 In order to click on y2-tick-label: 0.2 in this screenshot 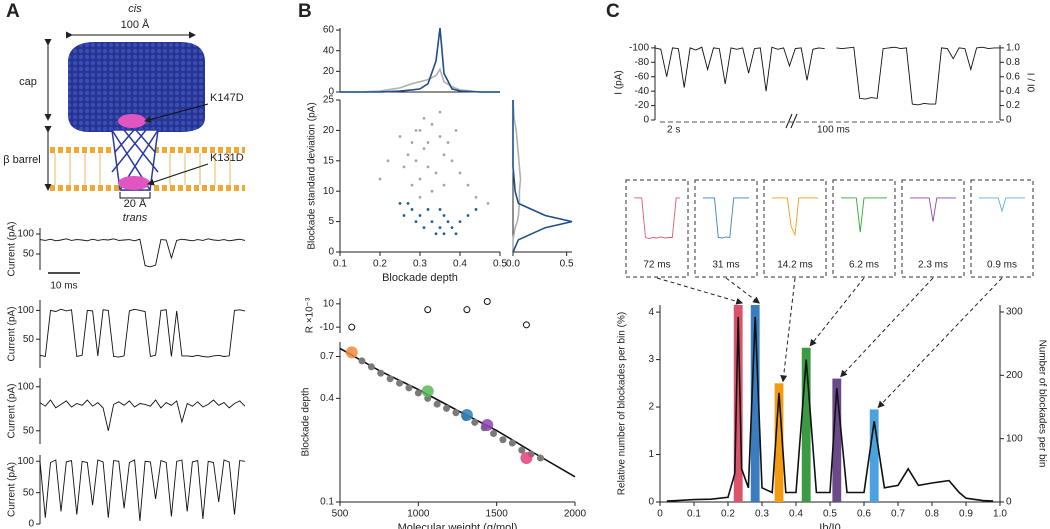, I will do `click(1013, 105)`.